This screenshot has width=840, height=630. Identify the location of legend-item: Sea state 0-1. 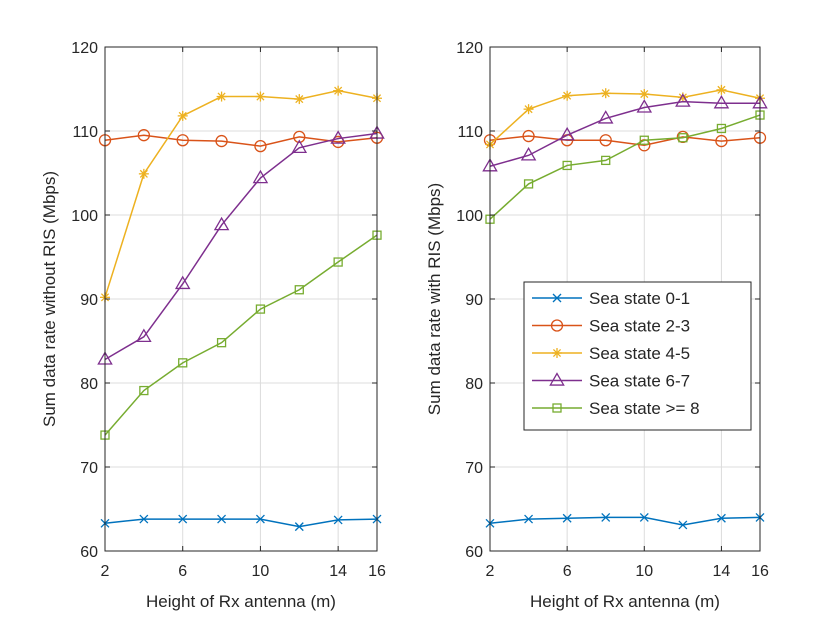
(611, 298).